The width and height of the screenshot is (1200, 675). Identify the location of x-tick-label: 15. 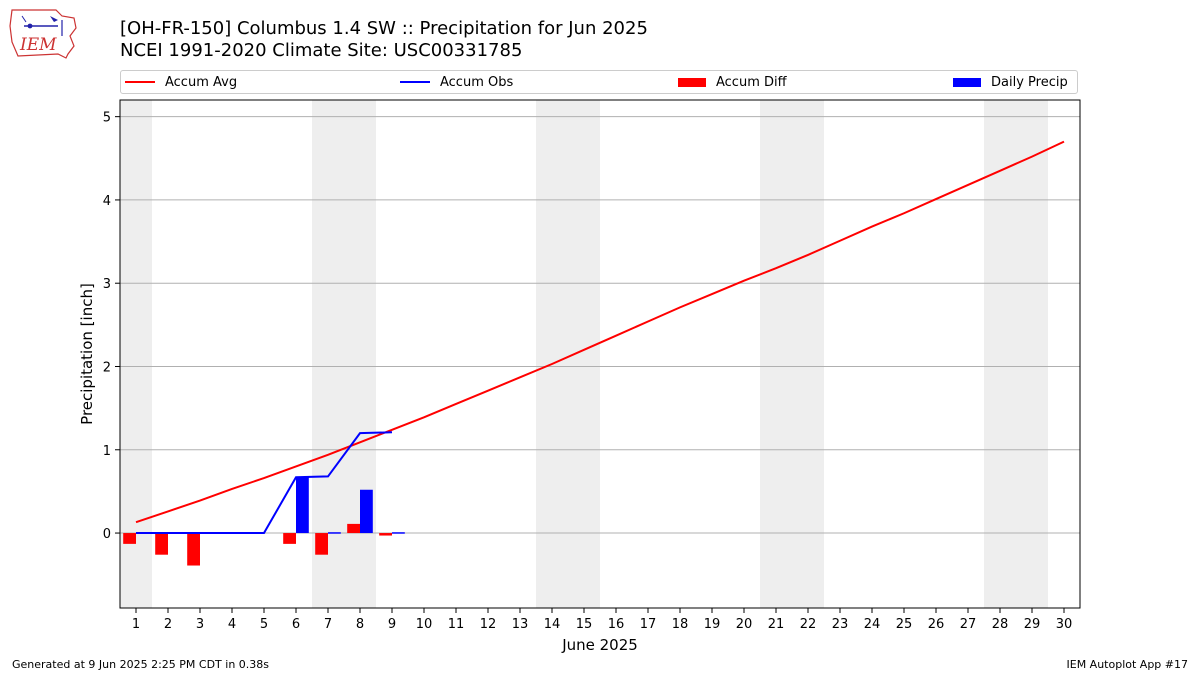
(584, 624).